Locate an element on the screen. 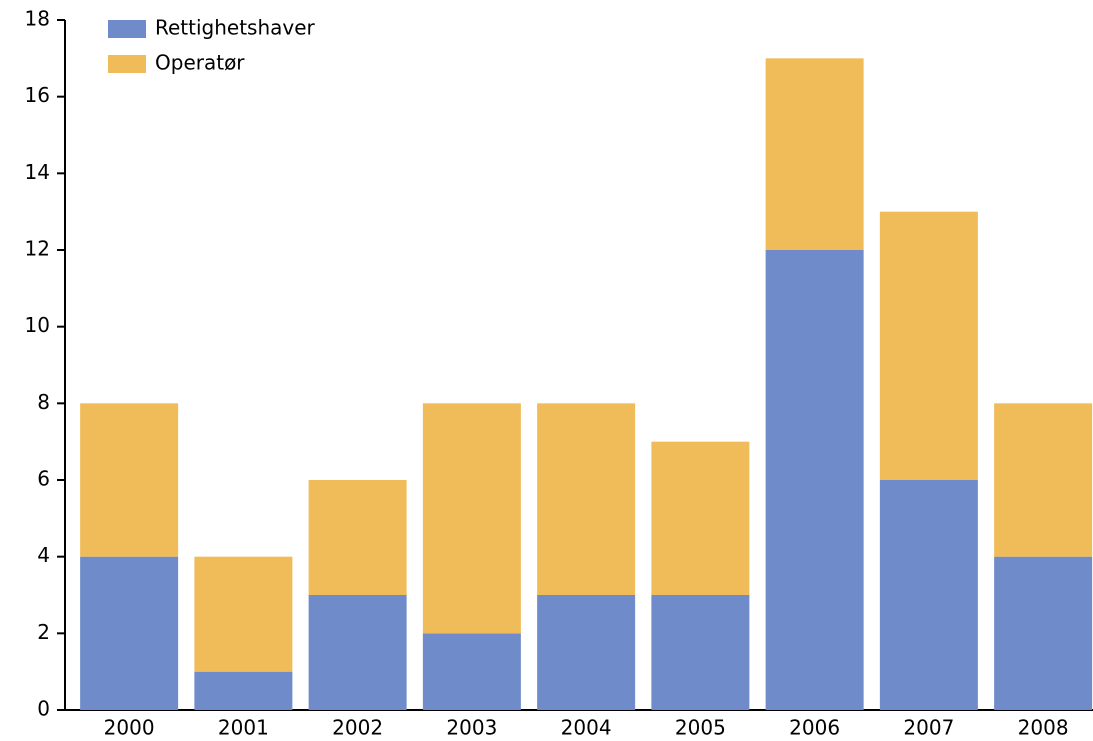 The image size is (1093, 741). x-tick-label: 2005 is located at coordinates (700, 728).